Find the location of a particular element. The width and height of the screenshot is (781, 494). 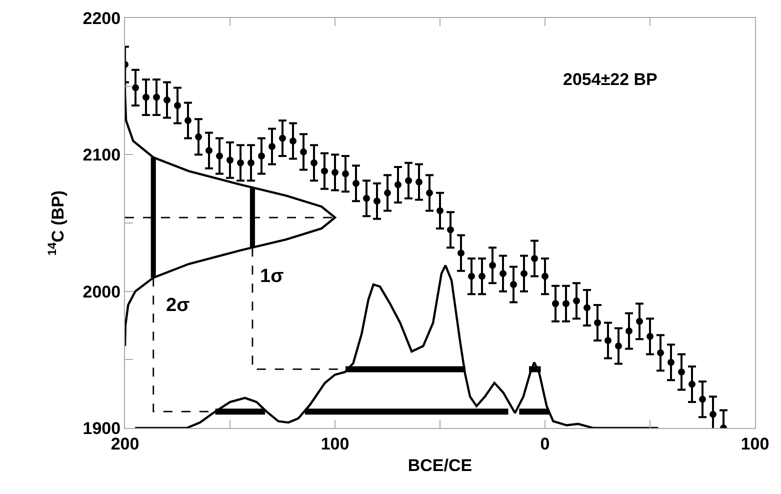

annotation: 1σ is located at coordinates (272, 276).